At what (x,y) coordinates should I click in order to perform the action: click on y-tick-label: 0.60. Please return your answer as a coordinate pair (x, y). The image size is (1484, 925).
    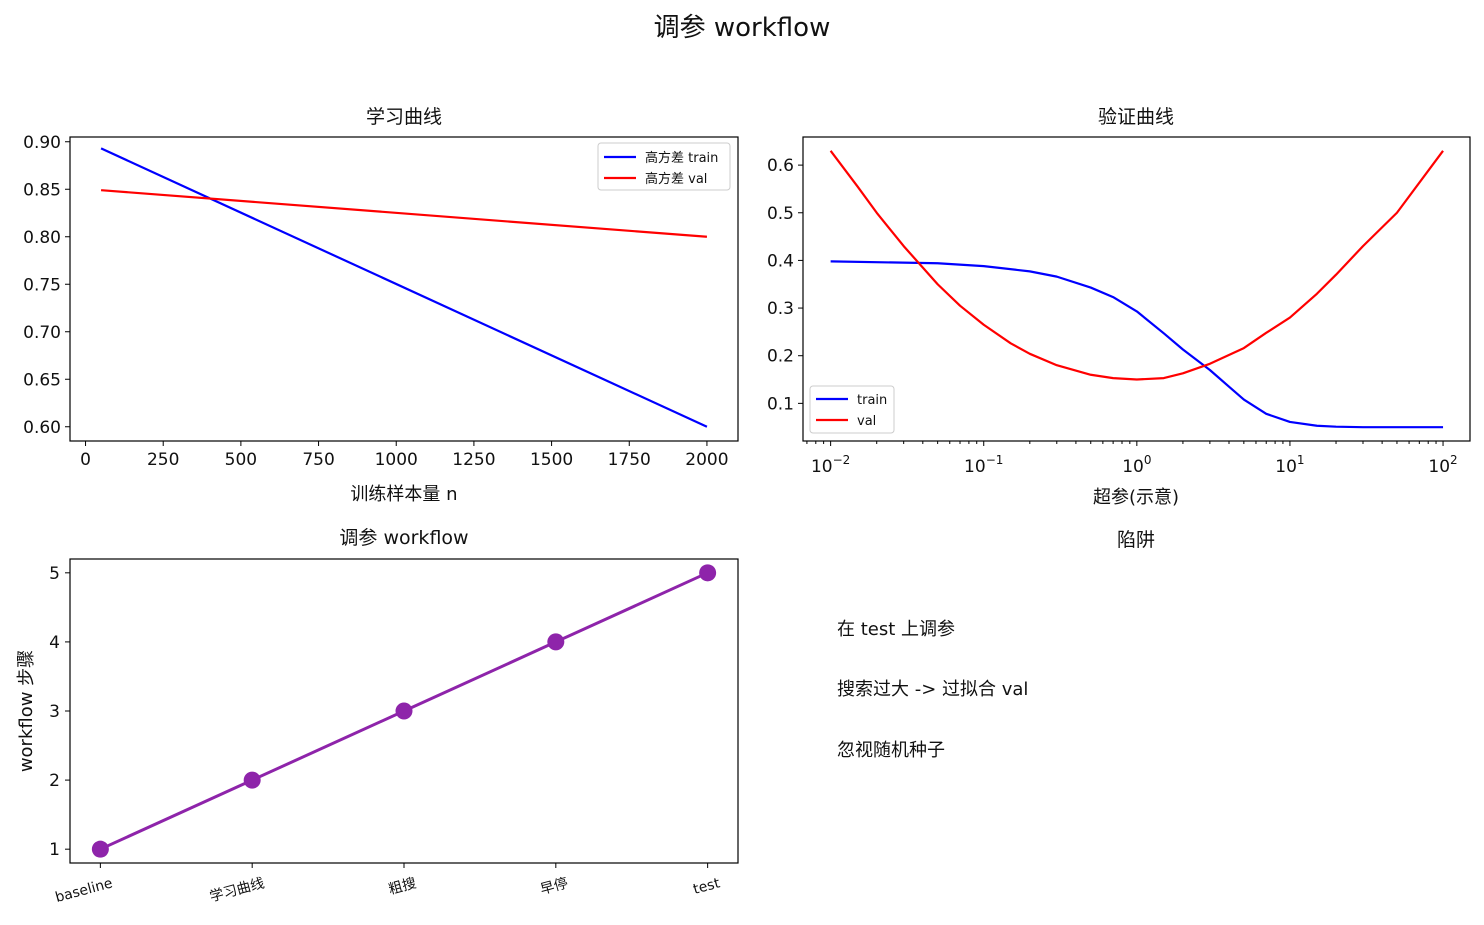
    Looking at the image, I should click on (42, 428).